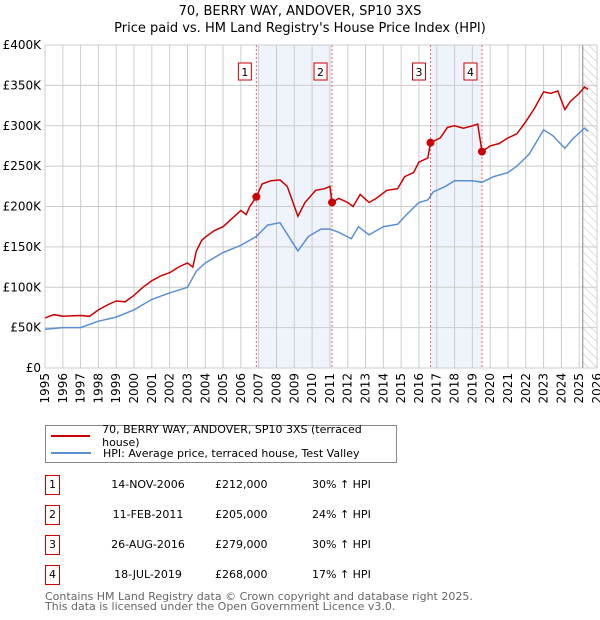  What do you see at coordinates (544, 388) in the screenshot?
I see `x-tick-label: 2023` at bounding box center [544, 388].